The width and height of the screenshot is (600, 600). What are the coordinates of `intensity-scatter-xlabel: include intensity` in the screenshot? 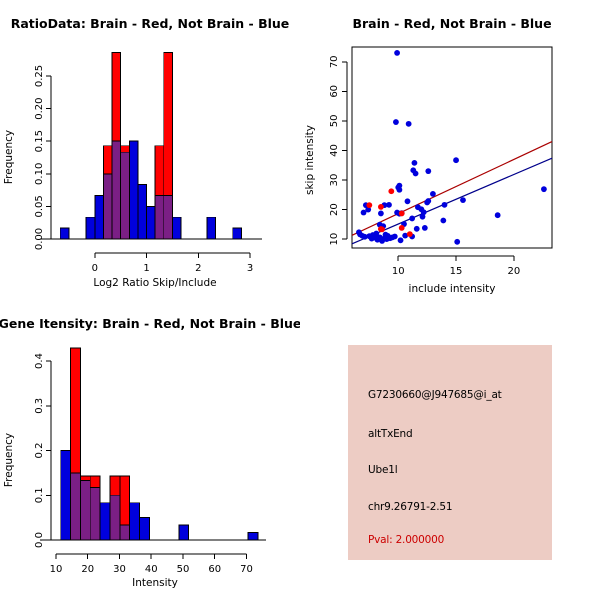 It's located at (452, 289).